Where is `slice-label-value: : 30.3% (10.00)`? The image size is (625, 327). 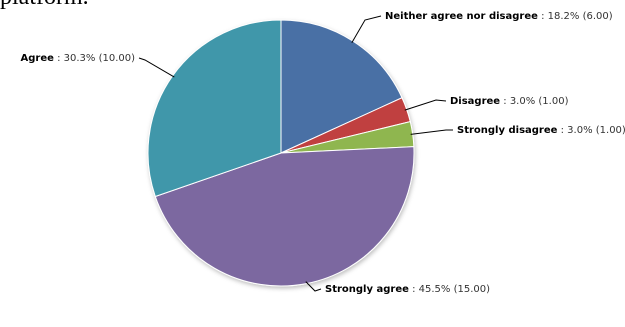 slice-label-value: : 30.3% (10.00) is located at coordinates (94, 58).